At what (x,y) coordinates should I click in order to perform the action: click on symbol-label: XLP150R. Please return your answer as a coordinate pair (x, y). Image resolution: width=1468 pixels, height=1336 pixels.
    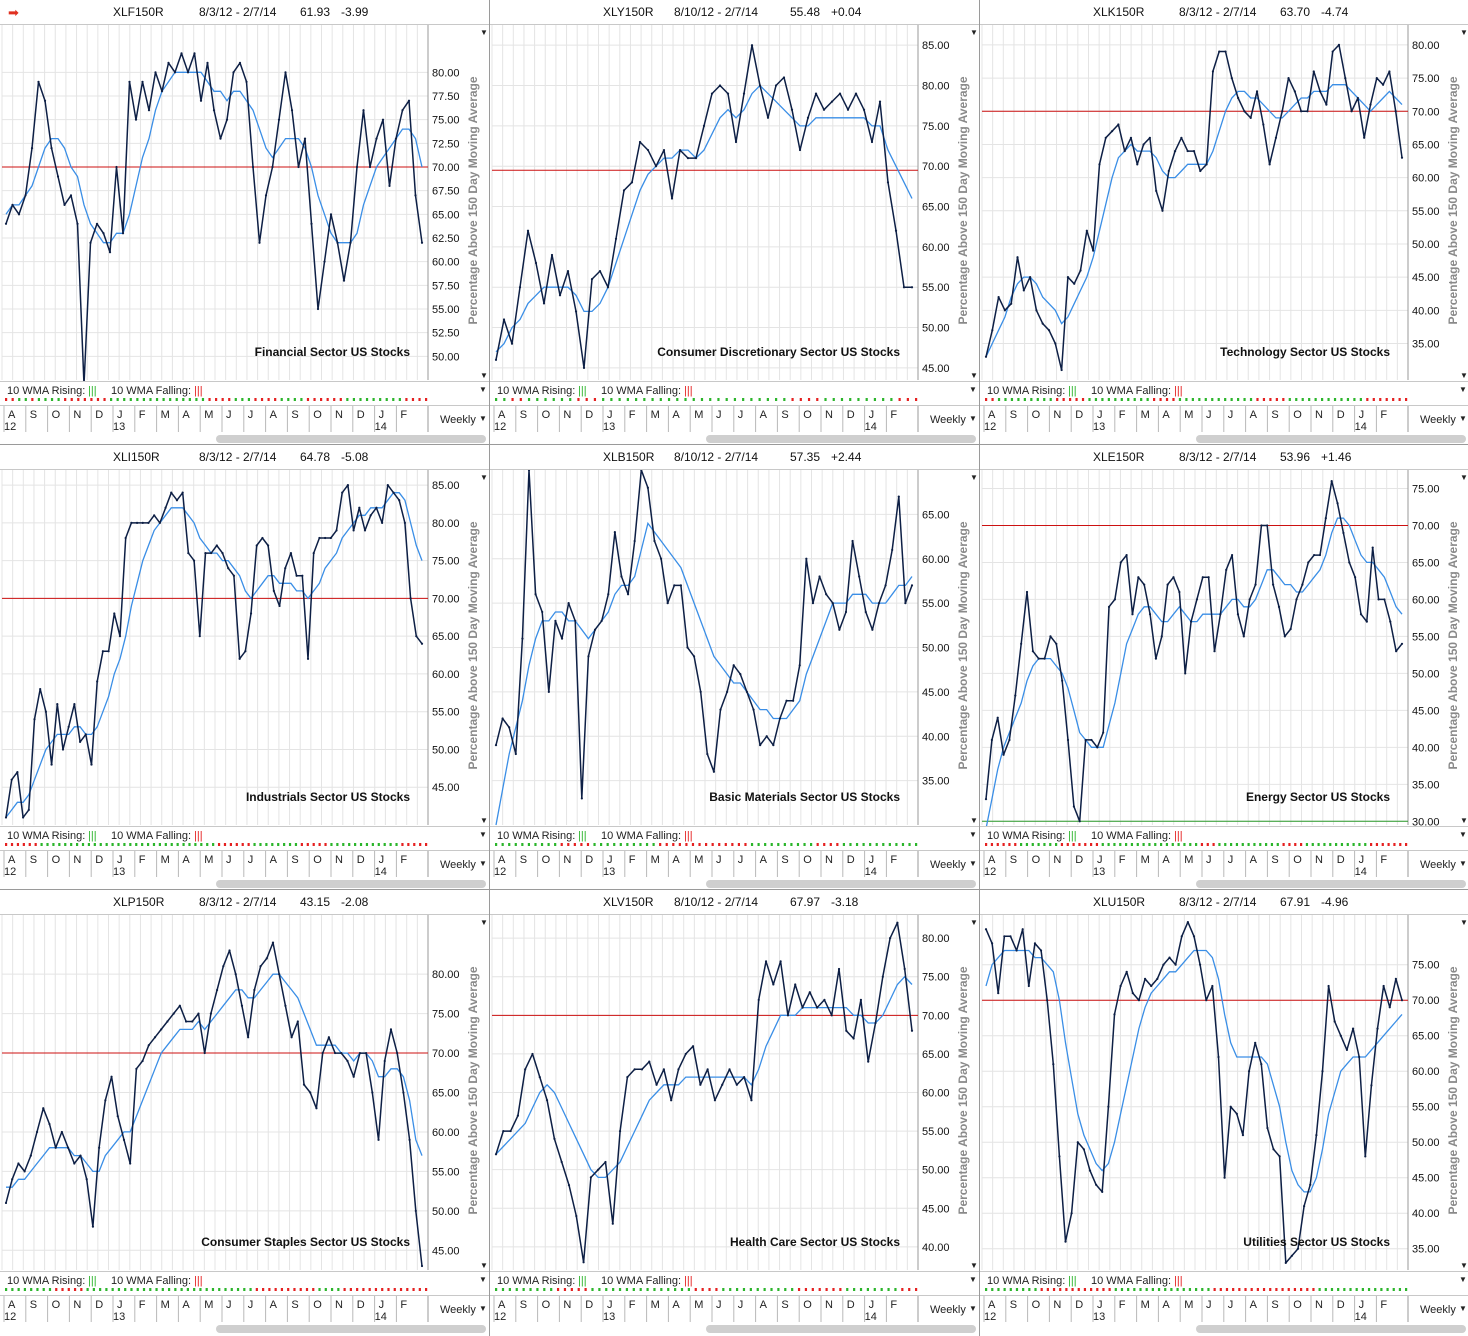
    Looking at the image, I should click on (139, 902).